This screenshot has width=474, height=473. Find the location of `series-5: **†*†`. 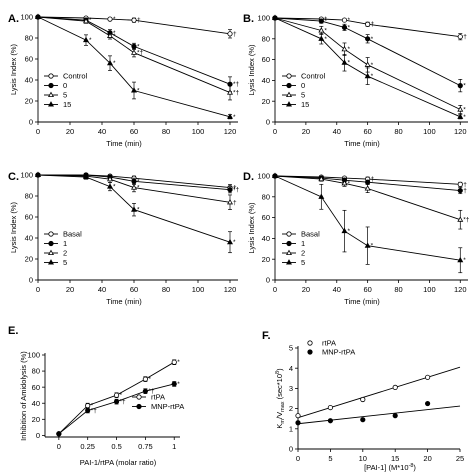

series-5: **†*† is located at coordinates (137, 57).